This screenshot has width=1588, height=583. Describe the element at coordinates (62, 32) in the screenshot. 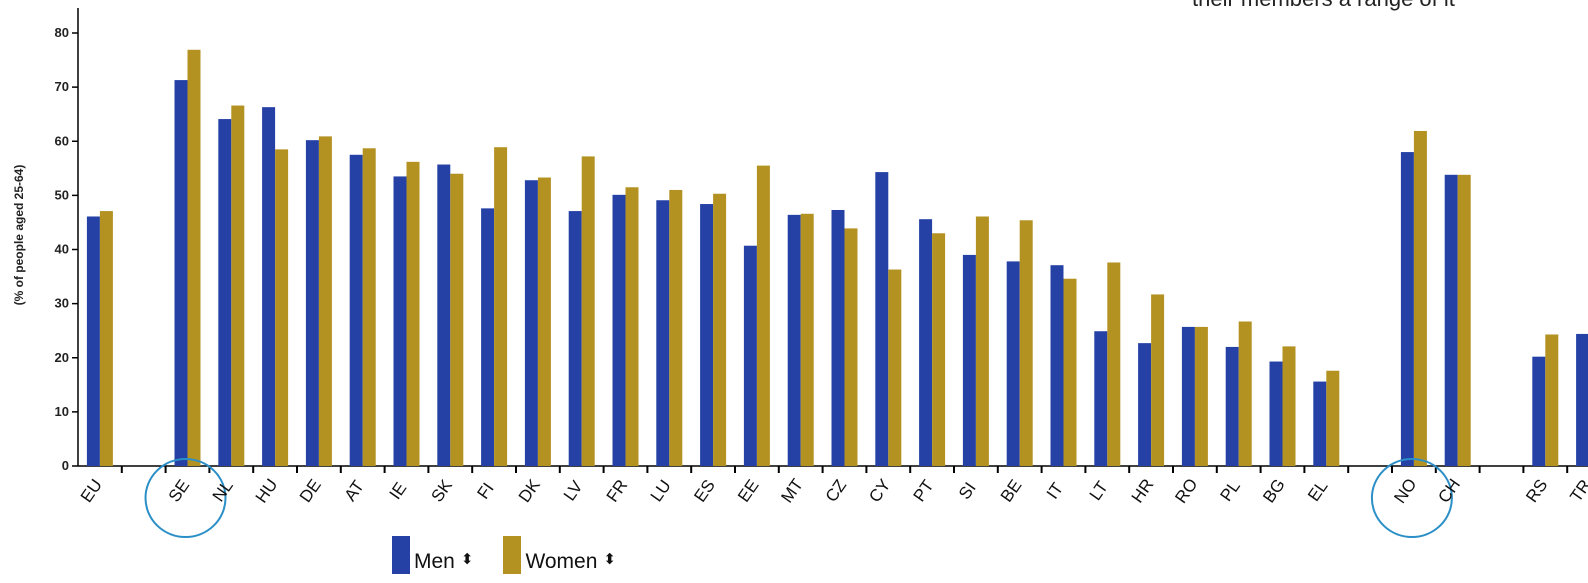

I see `y-tick-label: 80` at that location.